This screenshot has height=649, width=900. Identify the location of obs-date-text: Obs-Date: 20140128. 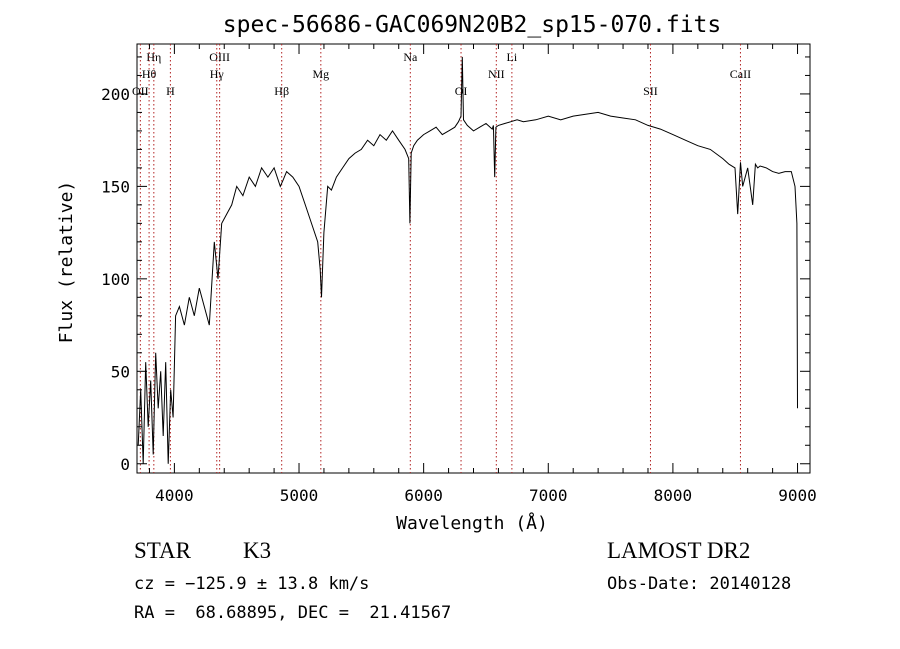
(699, 584).